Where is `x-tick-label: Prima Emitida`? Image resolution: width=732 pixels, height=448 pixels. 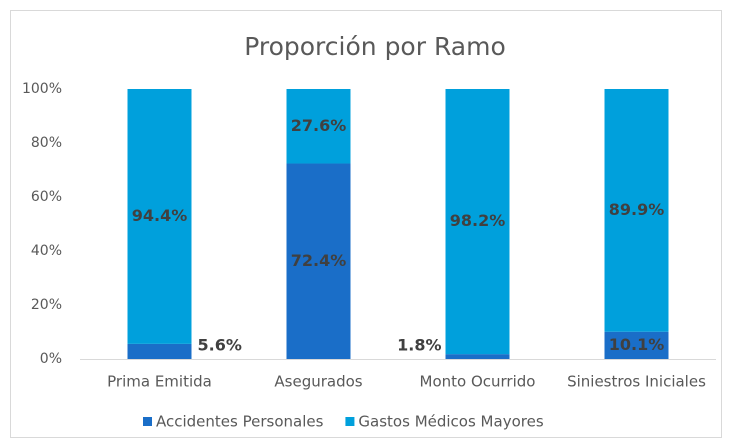
x-tick-label: Prima Emitida is located at coordinates (159, 382).